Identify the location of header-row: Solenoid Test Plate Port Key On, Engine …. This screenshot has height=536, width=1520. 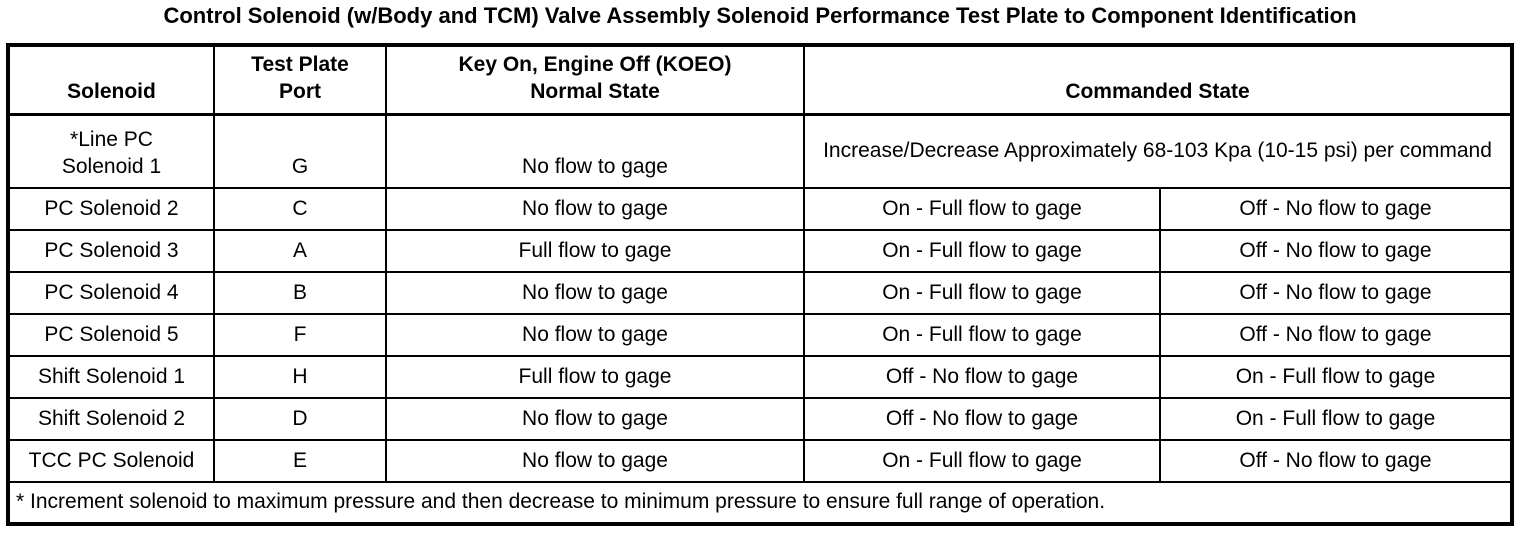
(760, 80).